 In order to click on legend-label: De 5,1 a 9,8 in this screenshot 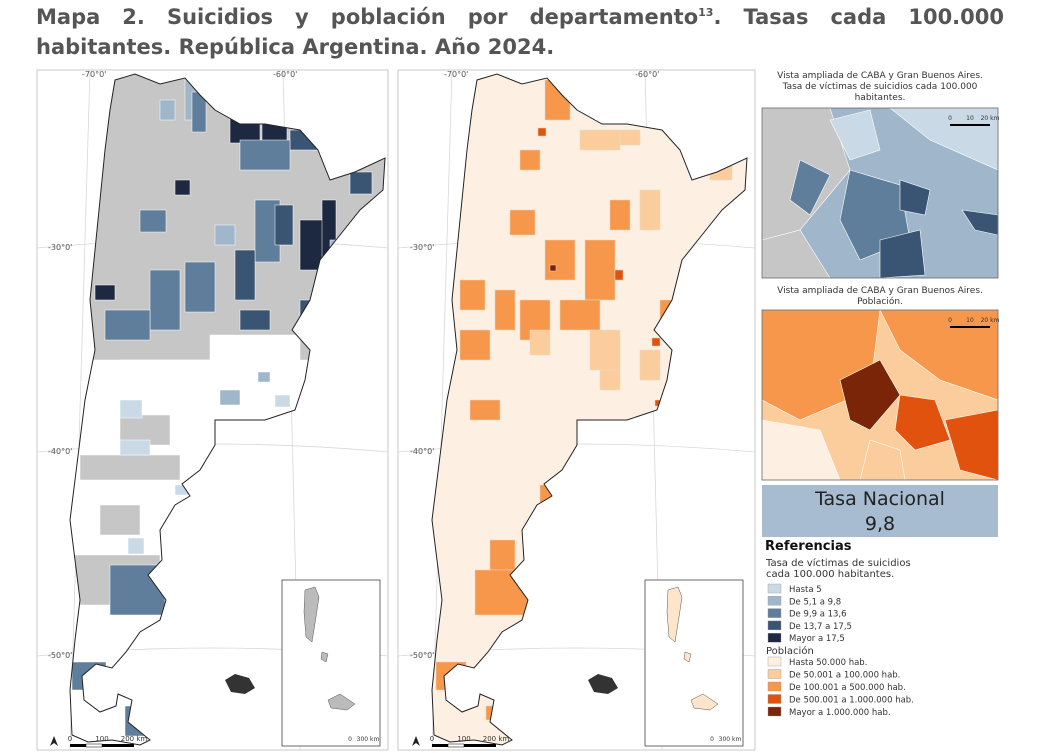, I will do `click(815, 602)`.